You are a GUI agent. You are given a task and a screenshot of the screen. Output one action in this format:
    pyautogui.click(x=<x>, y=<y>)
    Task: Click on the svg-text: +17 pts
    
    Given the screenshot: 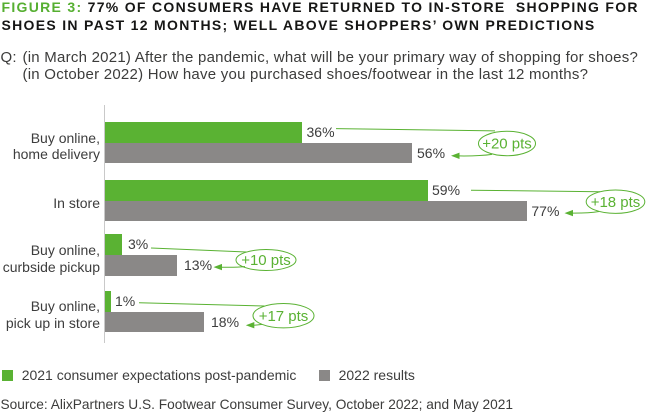 What is the action you would take?
    pyautogui.click(x=284, y=316)
    